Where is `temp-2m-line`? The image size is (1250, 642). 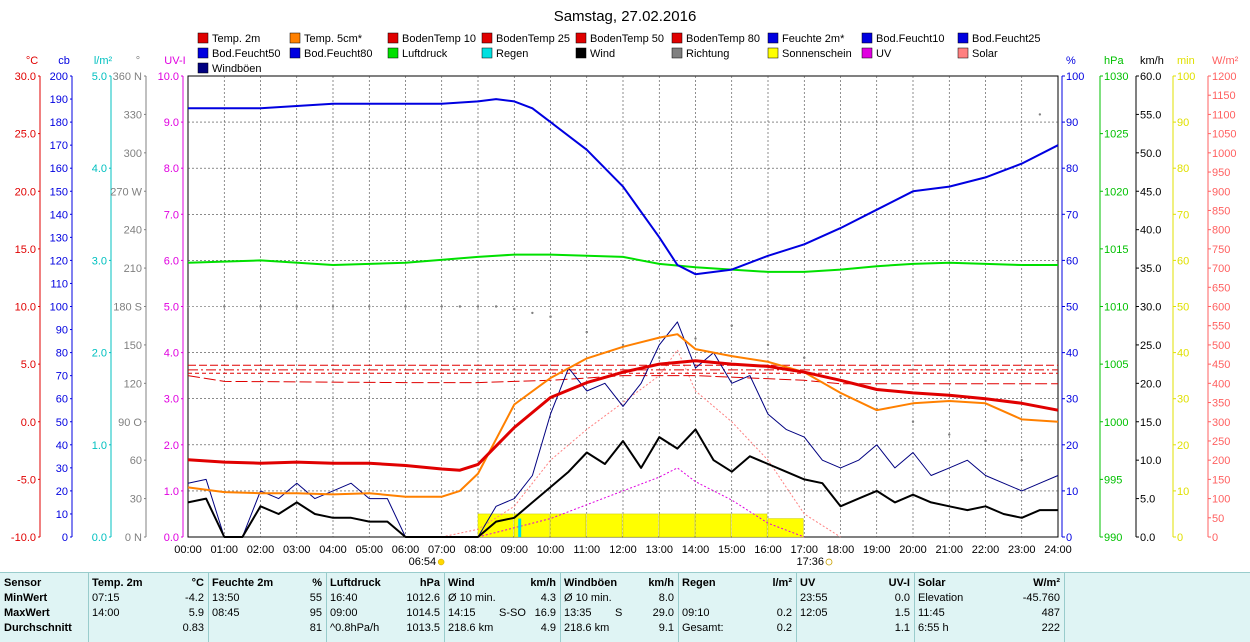 temp-2m-line is located at coordinates (623, 415).